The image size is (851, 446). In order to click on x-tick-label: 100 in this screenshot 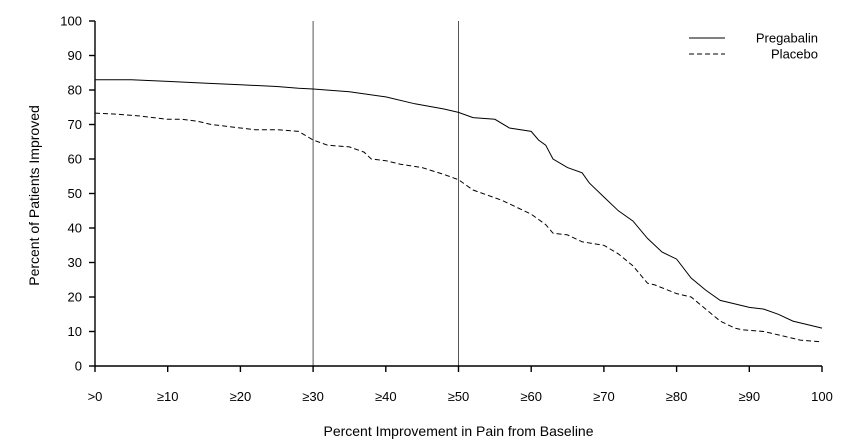, I will do `click(822, 396)`.